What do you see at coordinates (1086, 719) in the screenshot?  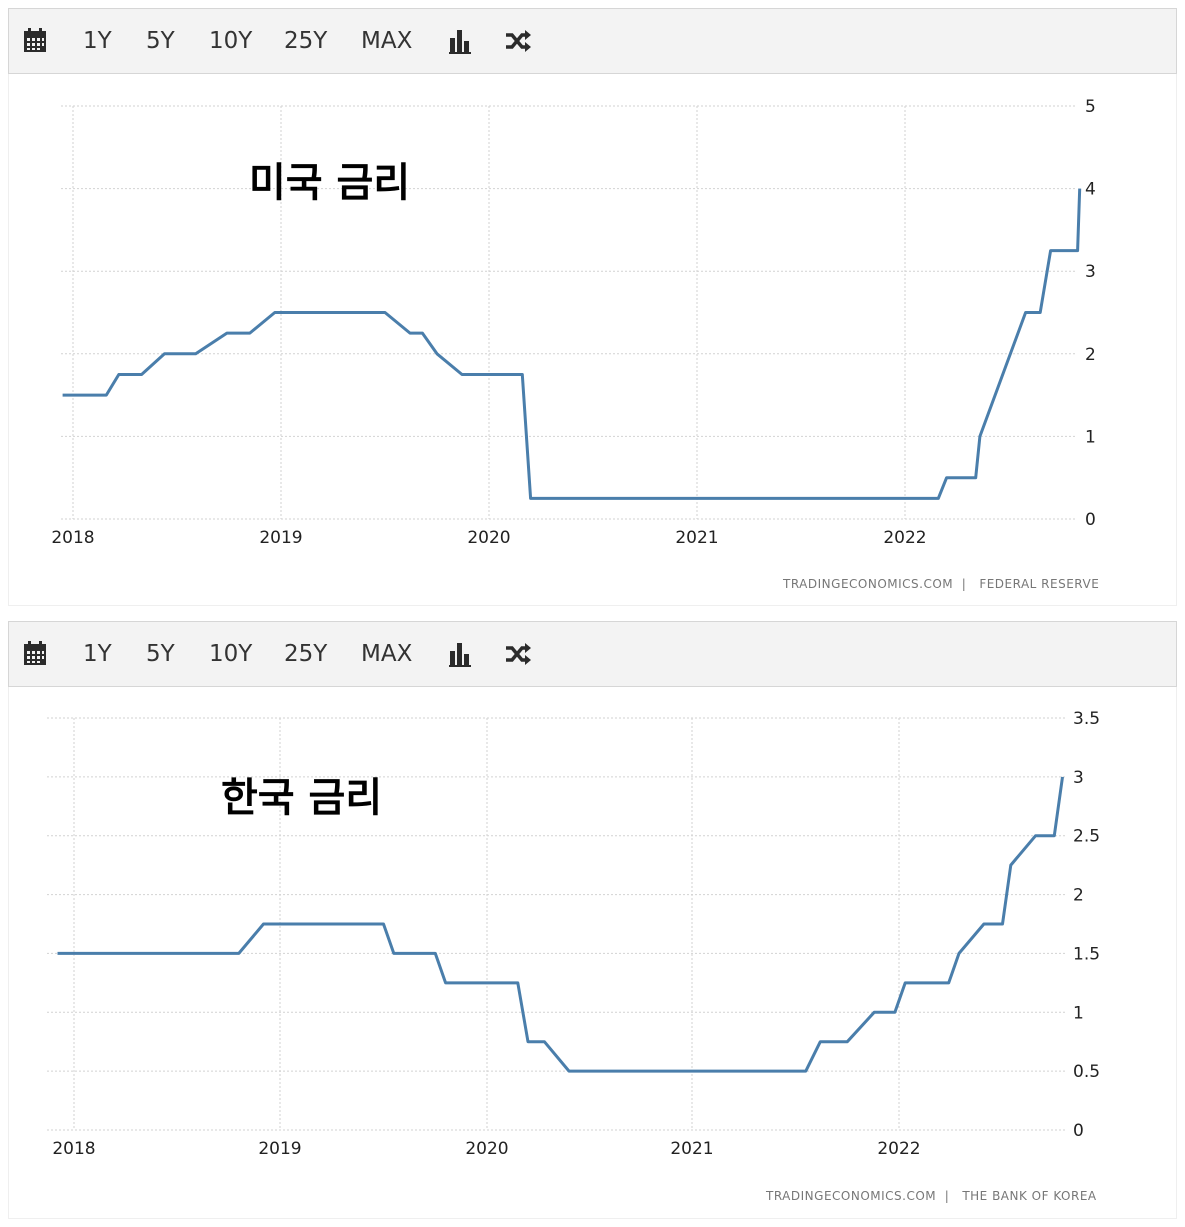 I see `y-tick-label: 3.5` at bounding box center [1086, 719].